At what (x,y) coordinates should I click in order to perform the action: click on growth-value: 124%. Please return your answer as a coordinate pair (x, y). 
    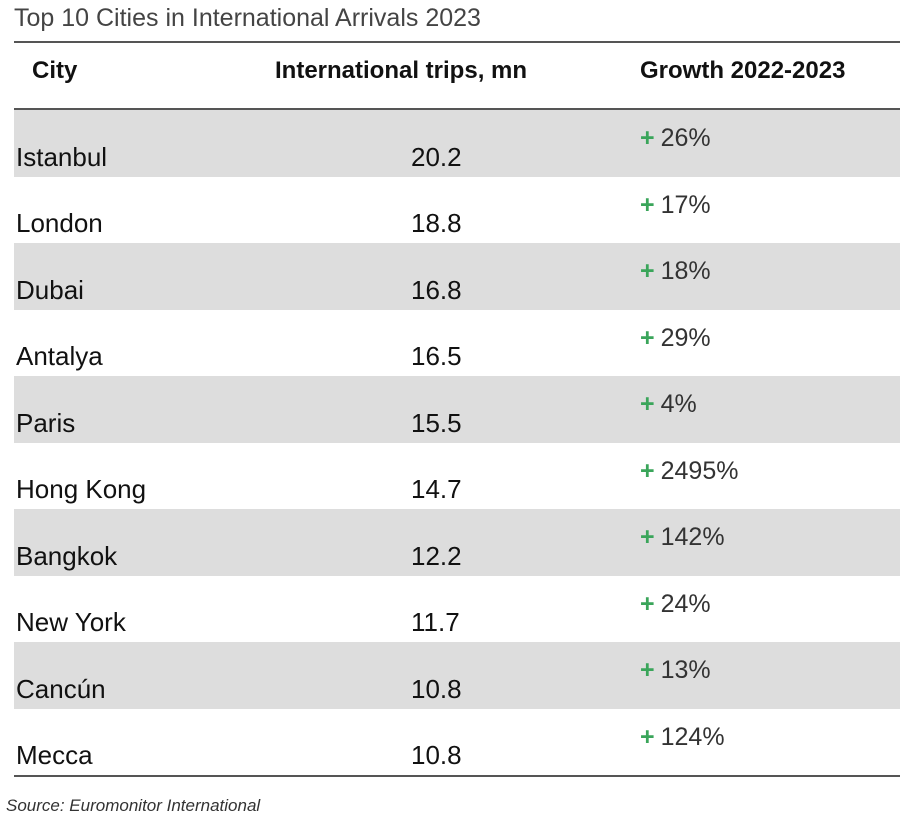
    Looking at the image, I should click on (692, 736).